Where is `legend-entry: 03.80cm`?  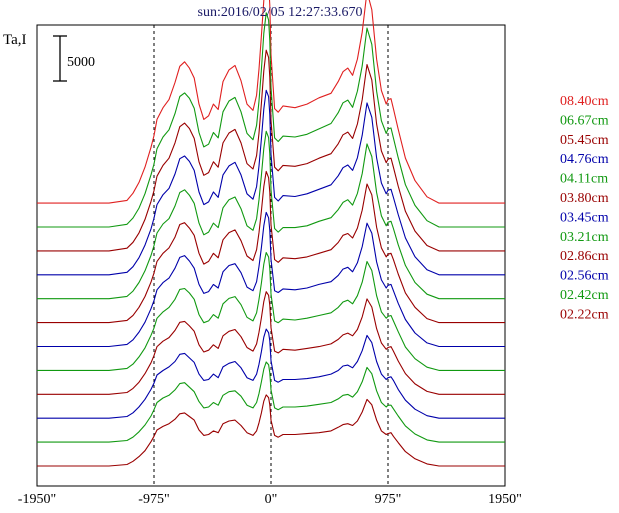
legend-entry: 03.80cm is located at coordinates (584, 198).